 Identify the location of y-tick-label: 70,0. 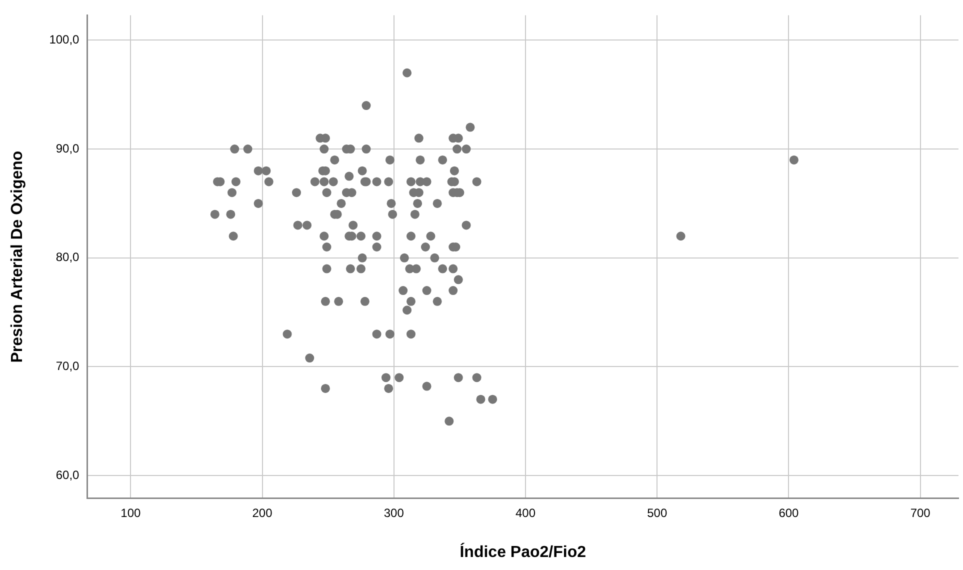
(68, 366).